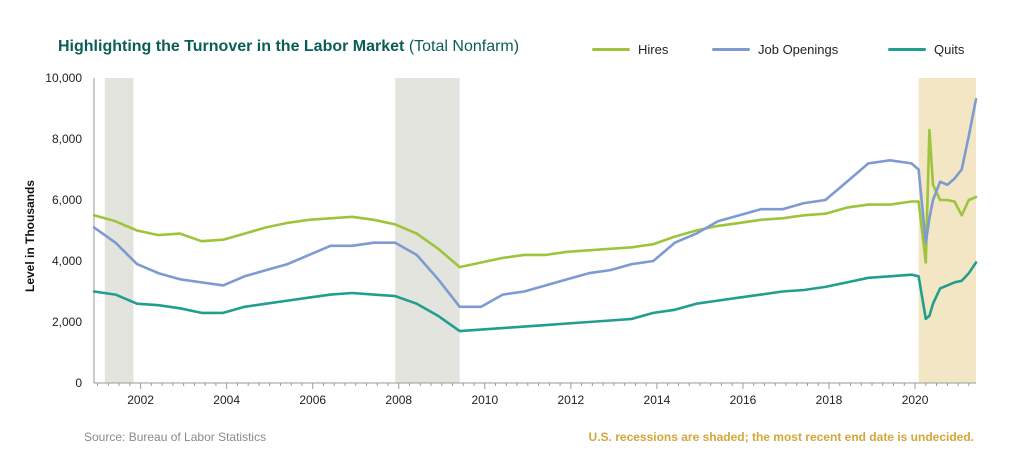  What do you see at coordinates (915, 400) in the screenshot?
I see `x-tick-label: 2020` at bounding box center [915, 400].